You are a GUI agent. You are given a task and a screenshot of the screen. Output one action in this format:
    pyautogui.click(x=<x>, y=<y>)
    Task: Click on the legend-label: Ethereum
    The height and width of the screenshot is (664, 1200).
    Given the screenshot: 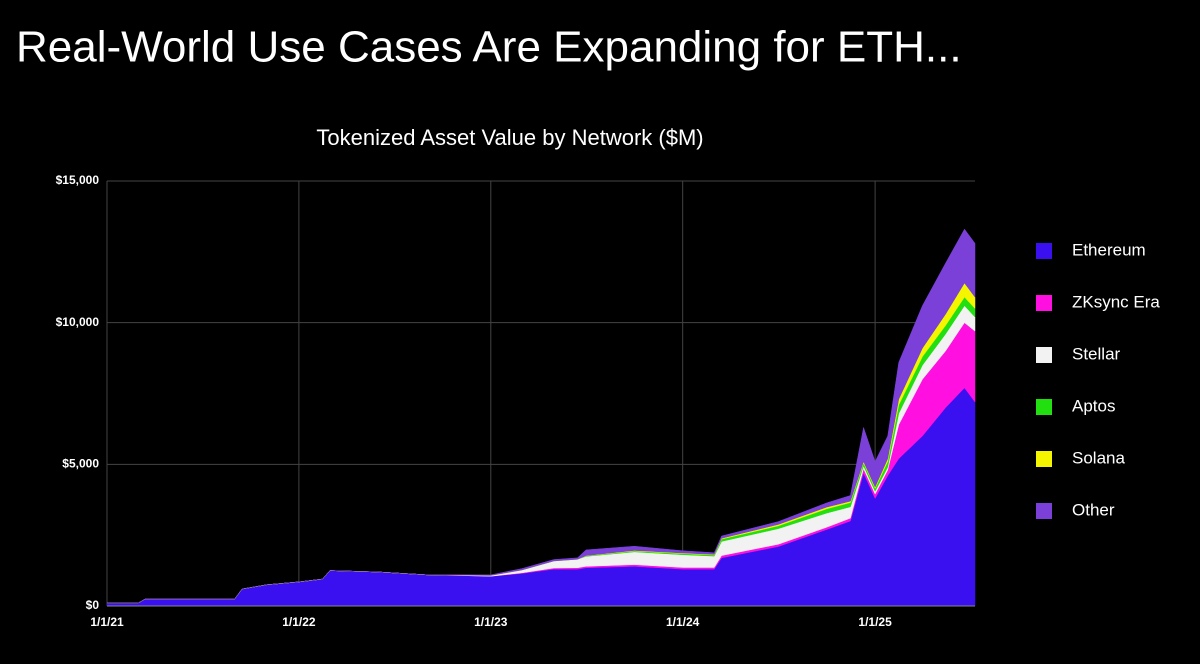 What is the action you would take?
    pyautogui.click(x=1109, y=249)
    